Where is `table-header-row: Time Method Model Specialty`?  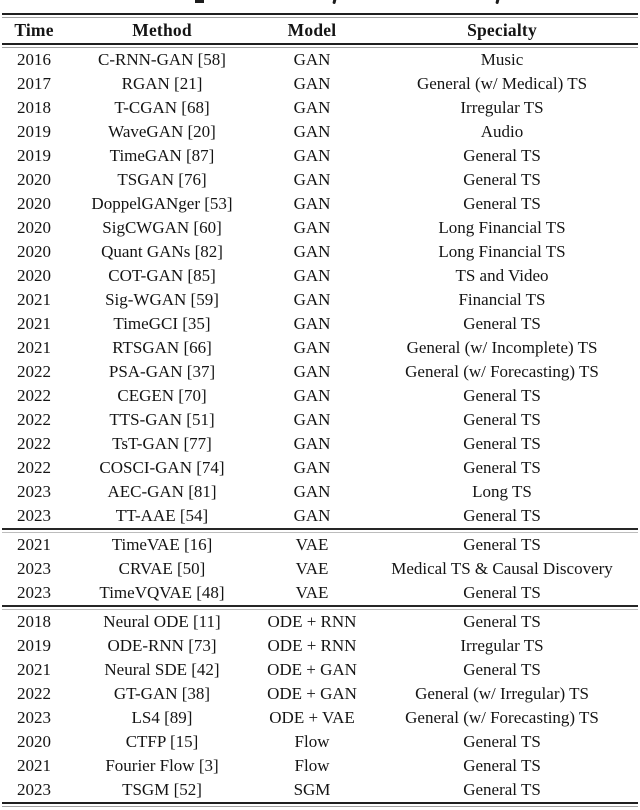 table-header-row: Time Method Model Specialty is located at coordinates (320, 30).